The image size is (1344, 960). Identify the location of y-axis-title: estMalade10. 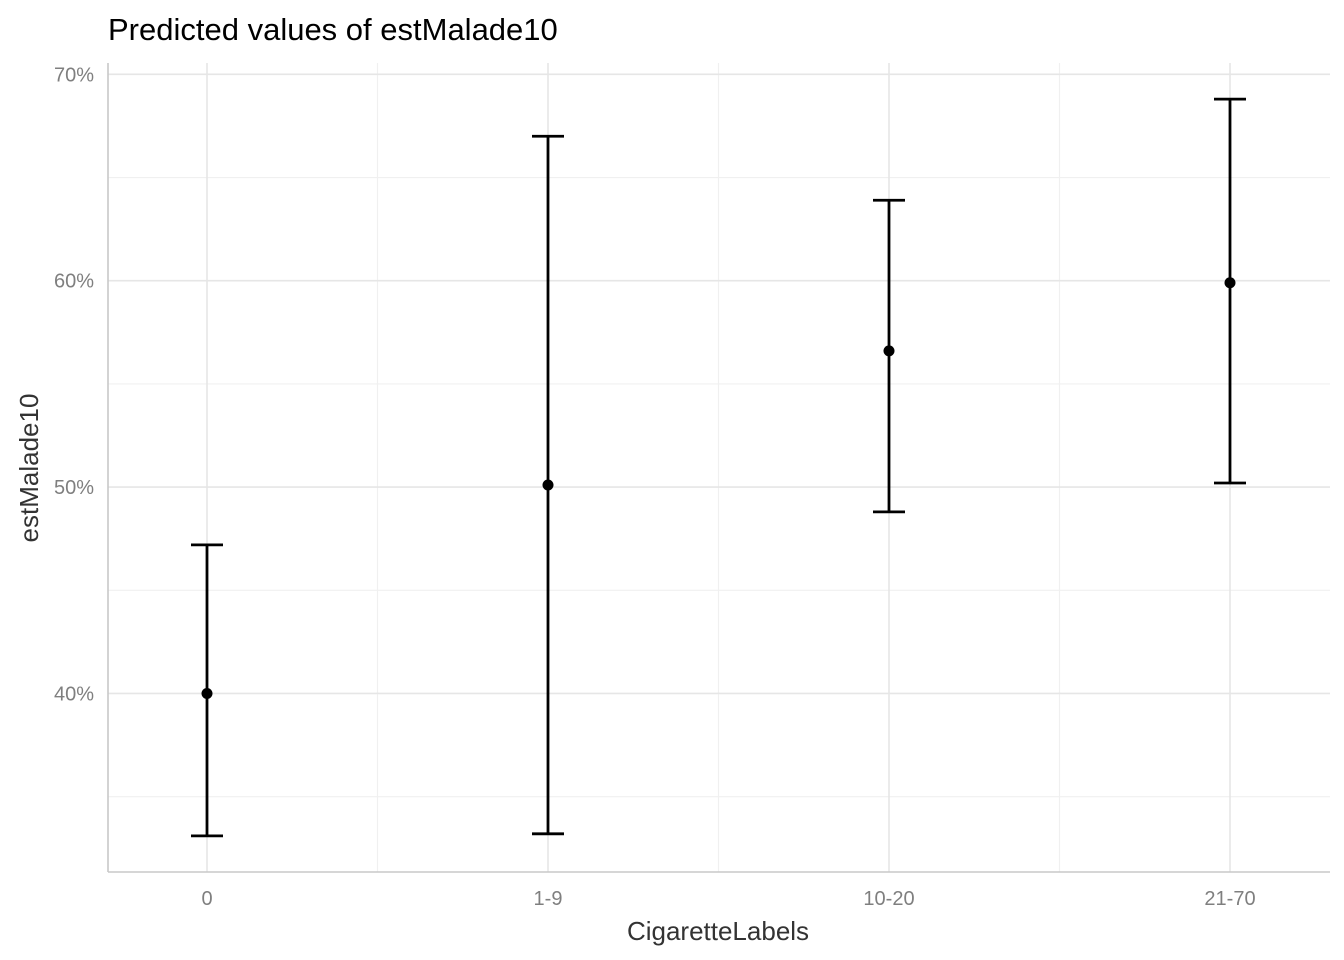
(29, 468).